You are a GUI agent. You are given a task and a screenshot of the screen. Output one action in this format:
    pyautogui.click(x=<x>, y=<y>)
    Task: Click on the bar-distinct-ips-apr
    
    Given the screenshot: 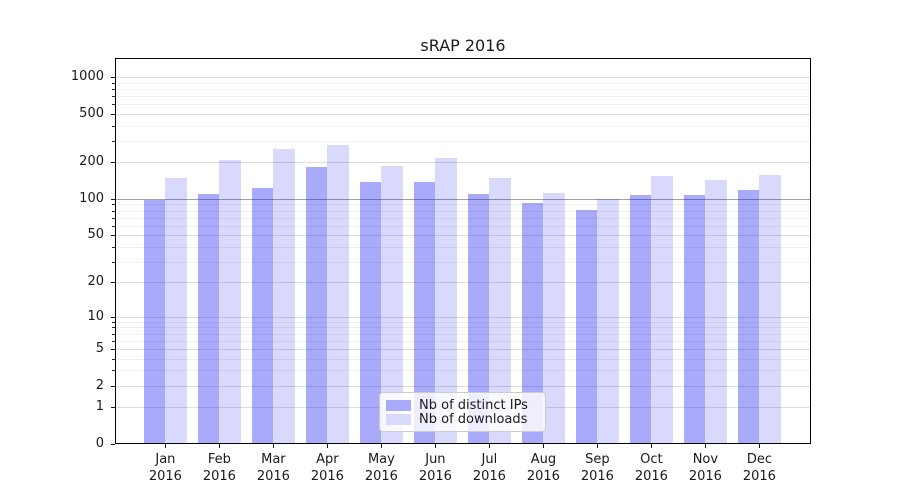 What is the action you would take?
    pyautogui.click(x=316, y=305)
    